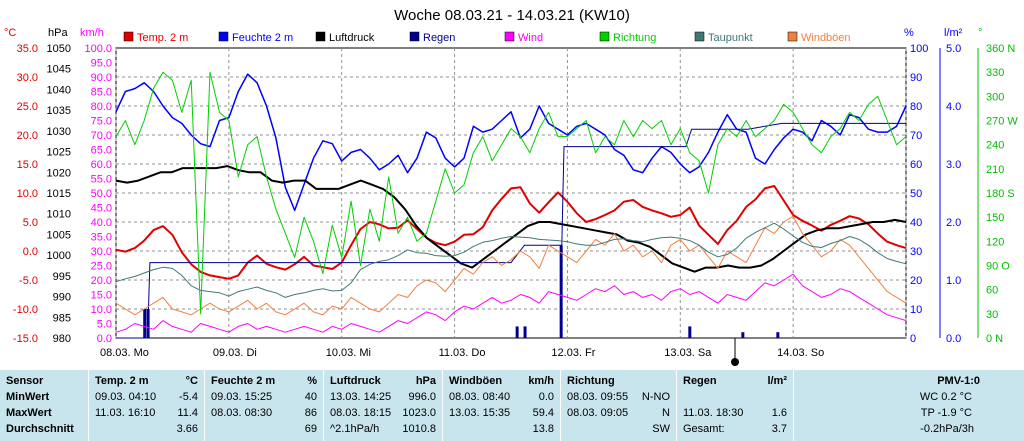  I want to click on humidity-axis-tick-label: 80, so click(916, 107).